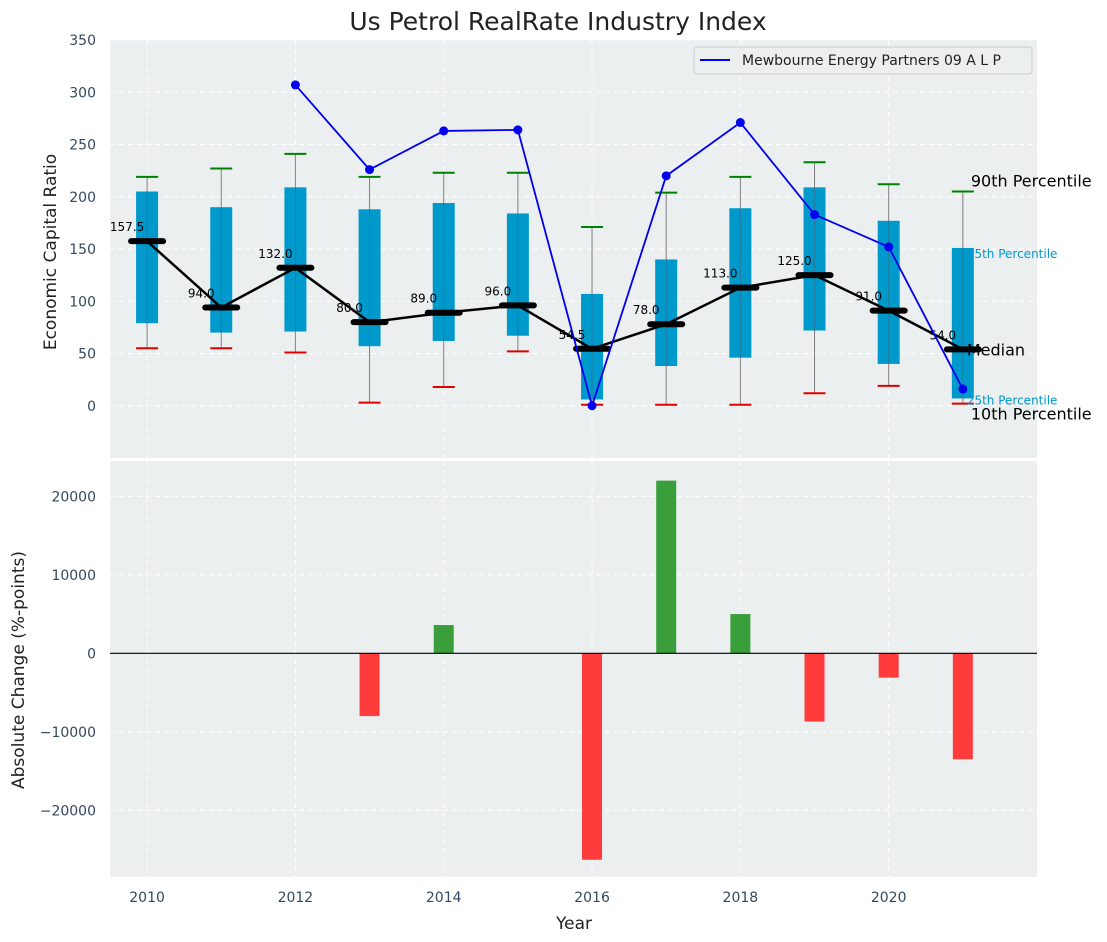 The width and height of the screenshot is (1107, 942). Describe the element at coordinates (814, 687) in the screenshot. I see `change-bar-2019` at that location.